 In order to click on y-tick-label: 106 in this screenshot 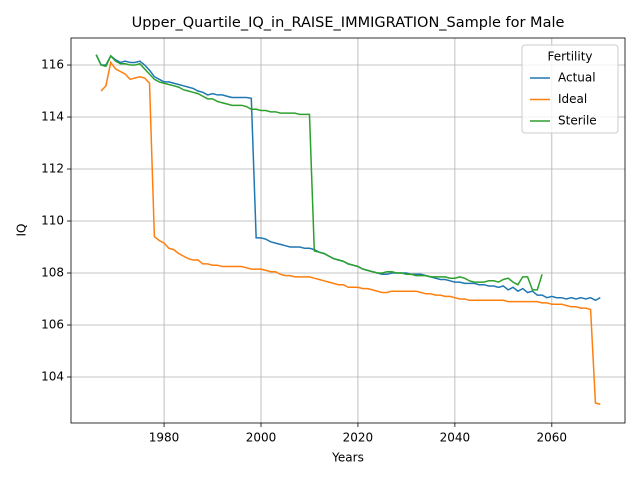, I will do `click(52, 324)`.